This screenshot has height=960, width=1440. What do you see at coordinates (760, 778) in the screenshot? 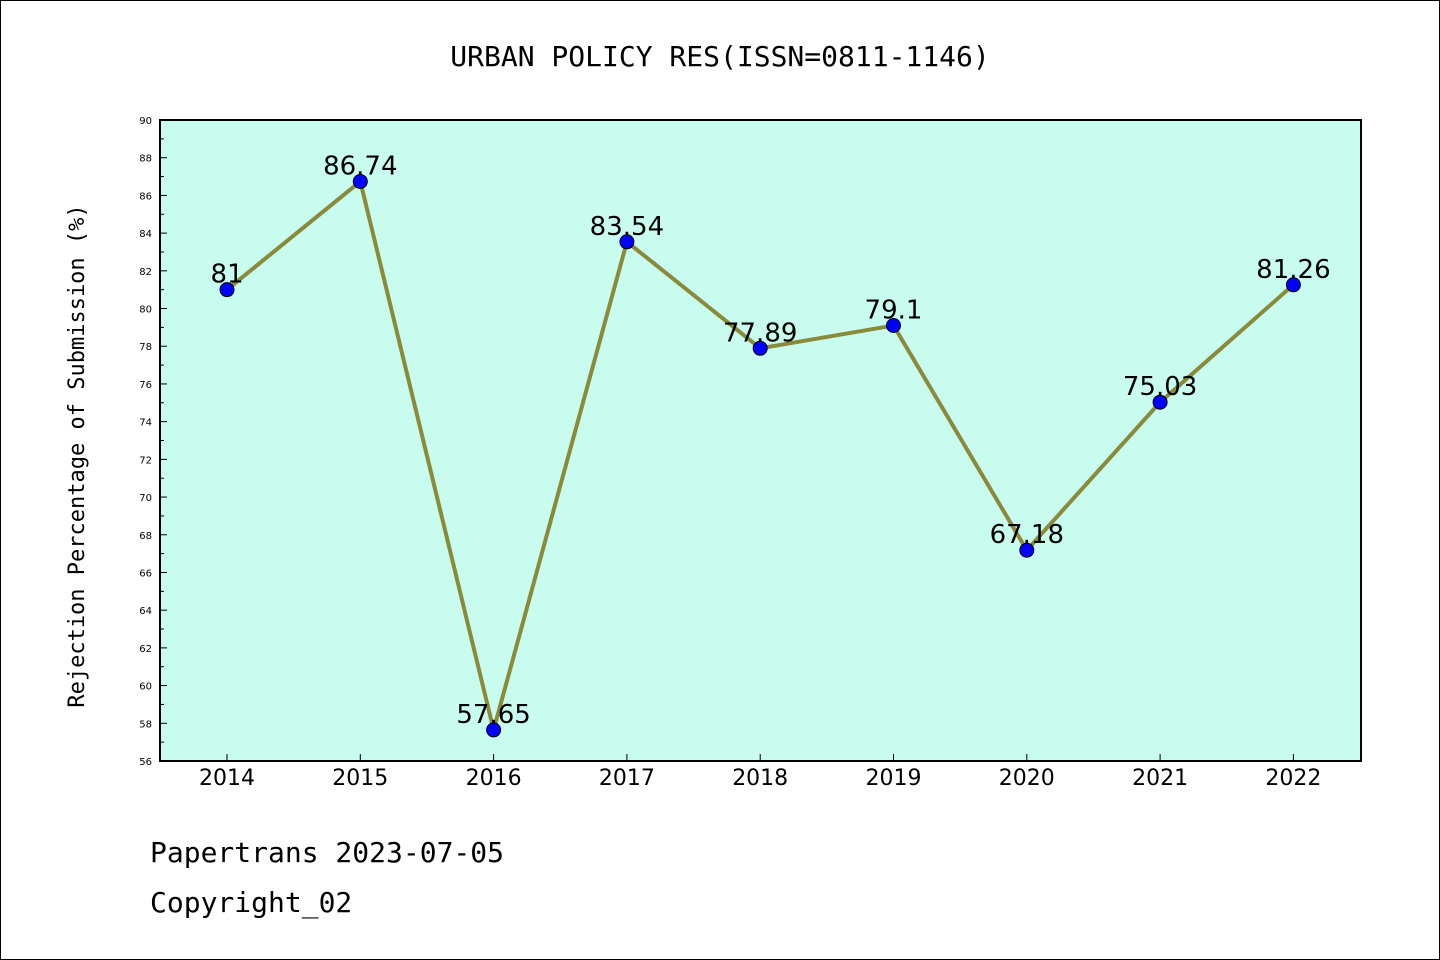
I see `x-tick-label: 2018` at bounding box center [760, 778].